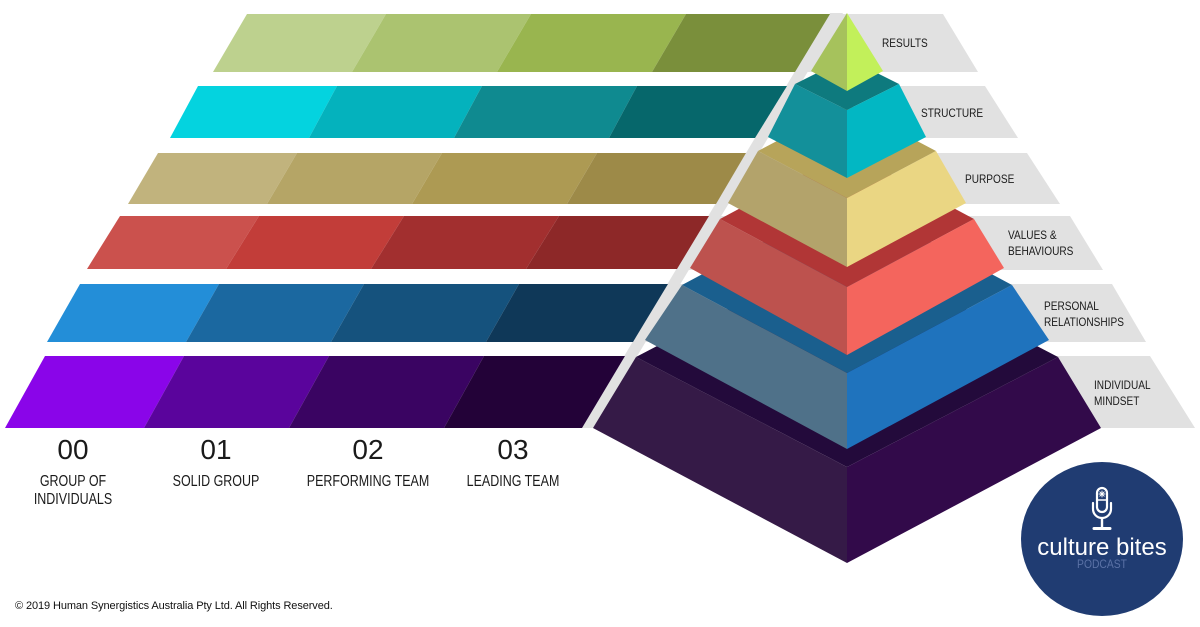 The image size is (1200, 627). I want to click on logo-circle, so click(1102, 539).